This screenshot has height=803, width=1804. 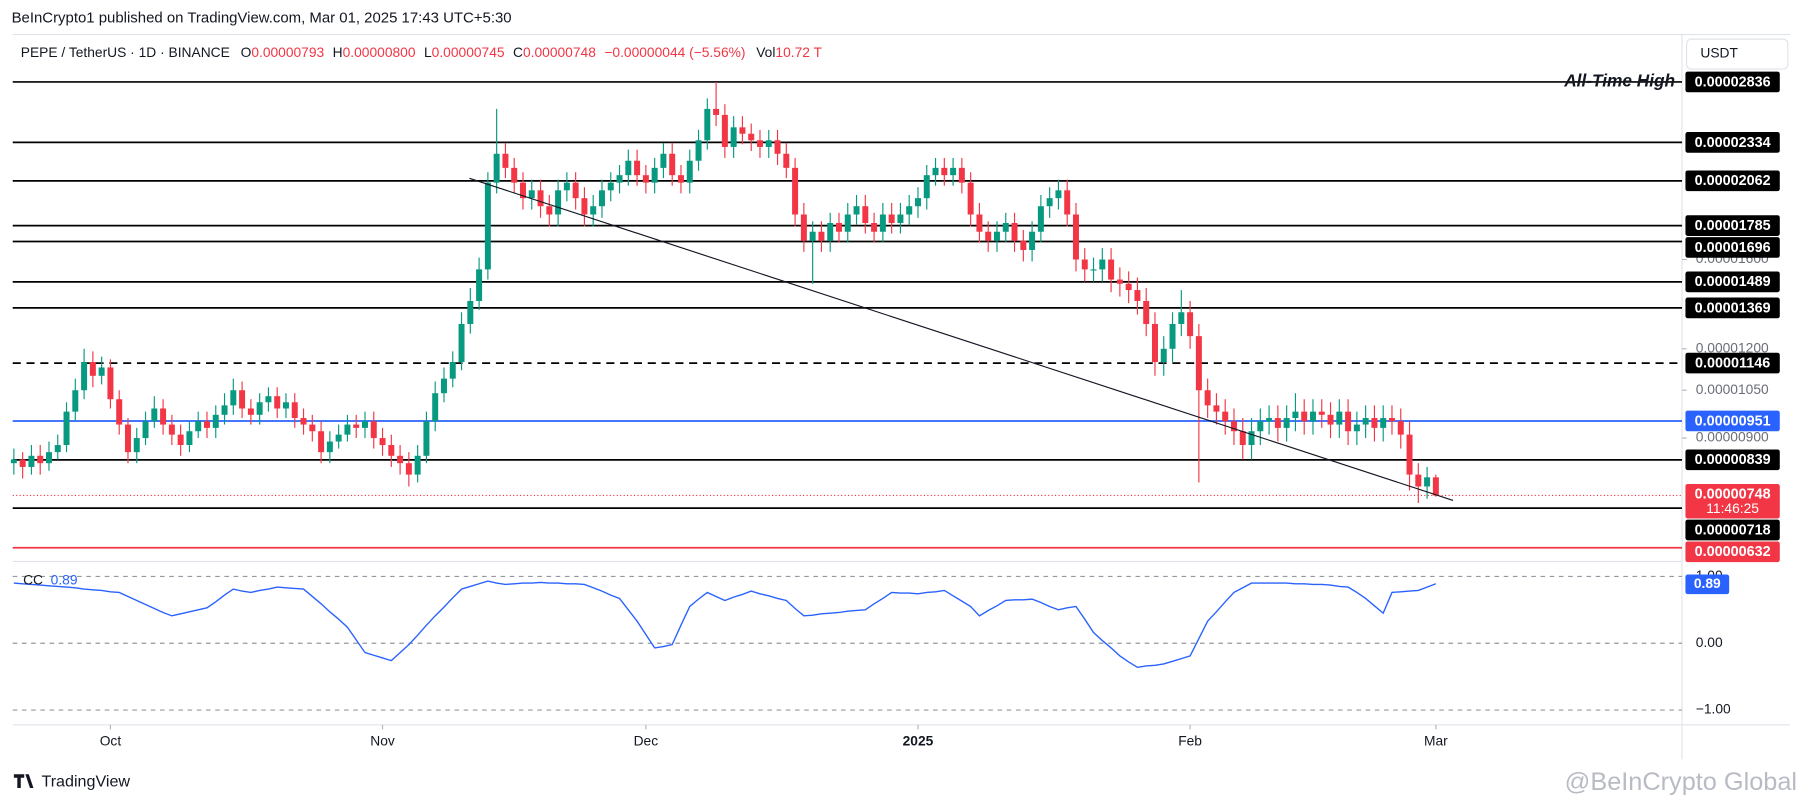 I want to click on y-tick-label: 0.00001050, so click(x=1732, y=389).